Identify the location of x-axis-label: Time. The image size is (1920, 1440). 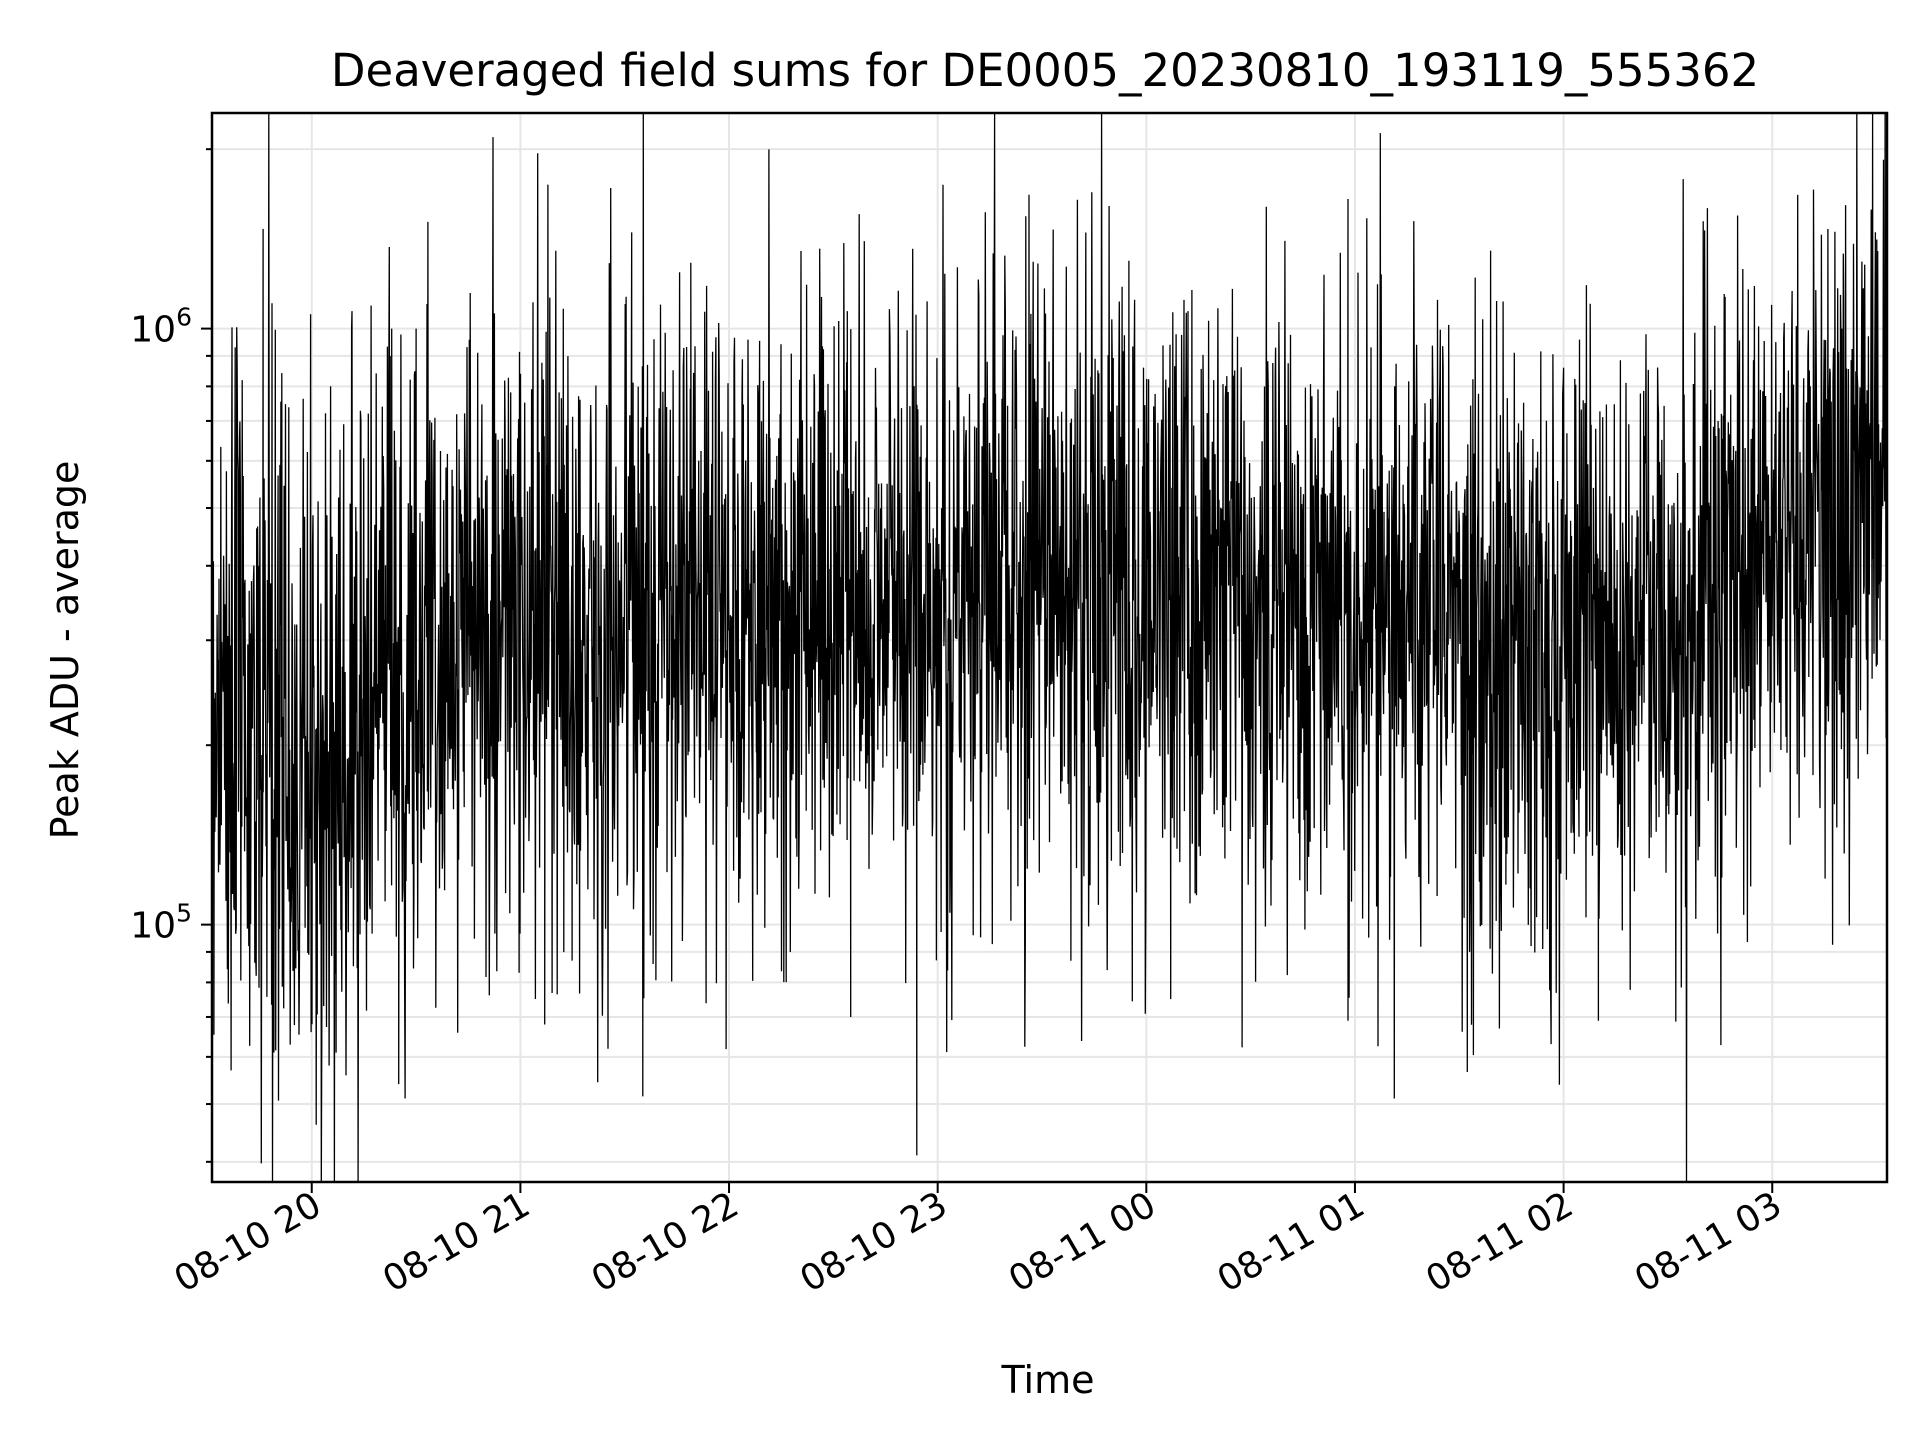
(1048, 1380).